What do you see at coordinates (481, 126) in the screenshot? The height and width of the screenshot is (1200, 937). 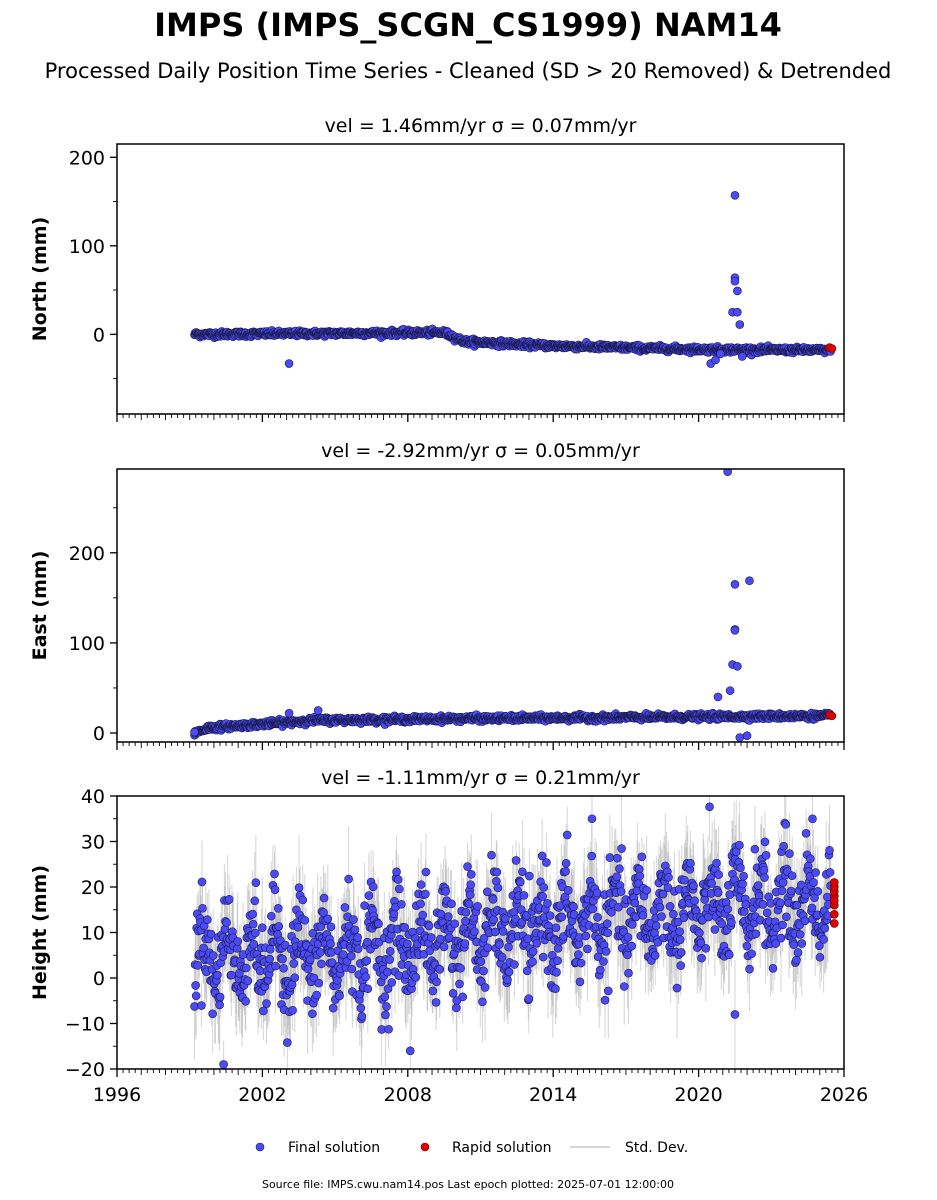 I see `panel-title: vel = 1.46mm/yr σ = 0.07mm/yr` at bounding box center [481, 126].